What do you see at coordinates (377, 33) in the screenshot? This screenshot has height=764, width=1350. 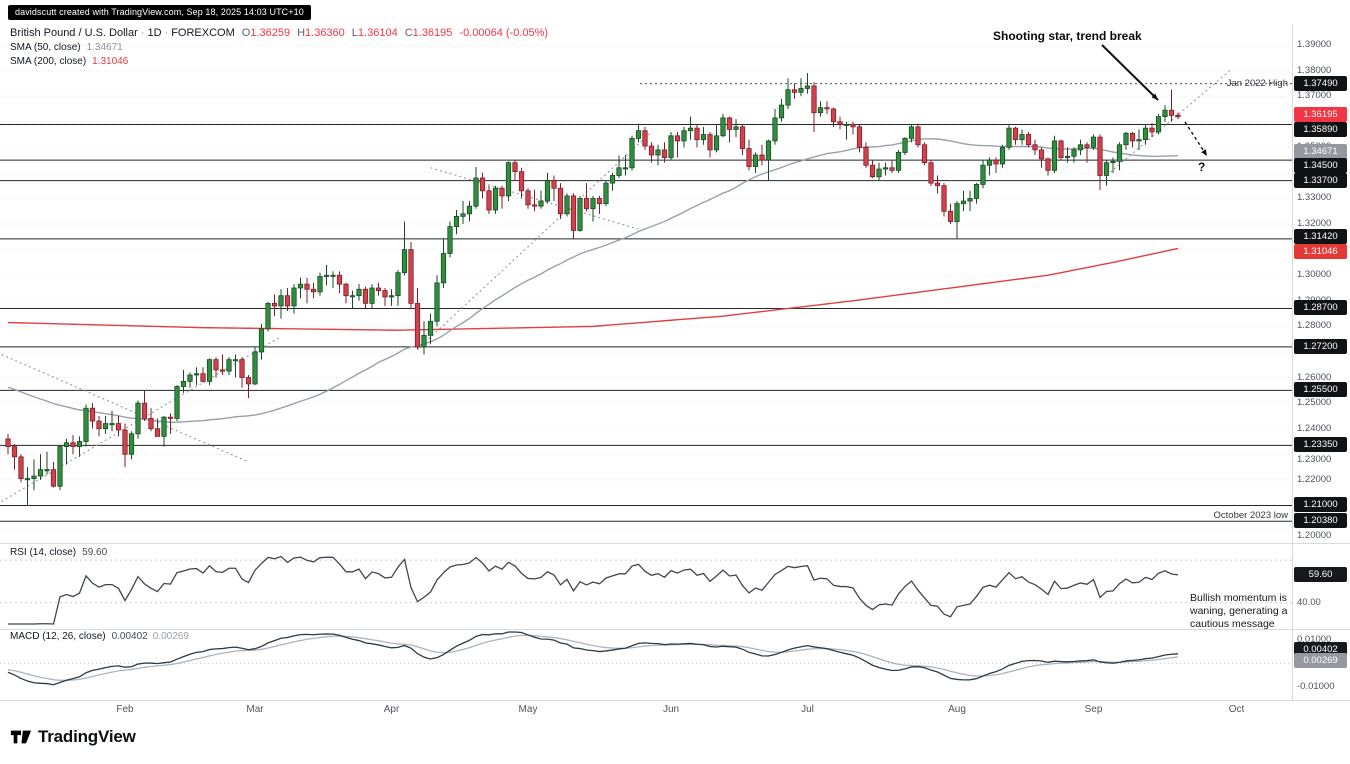 I see `low-value: 1.36104` at bounding box center [377, 33].